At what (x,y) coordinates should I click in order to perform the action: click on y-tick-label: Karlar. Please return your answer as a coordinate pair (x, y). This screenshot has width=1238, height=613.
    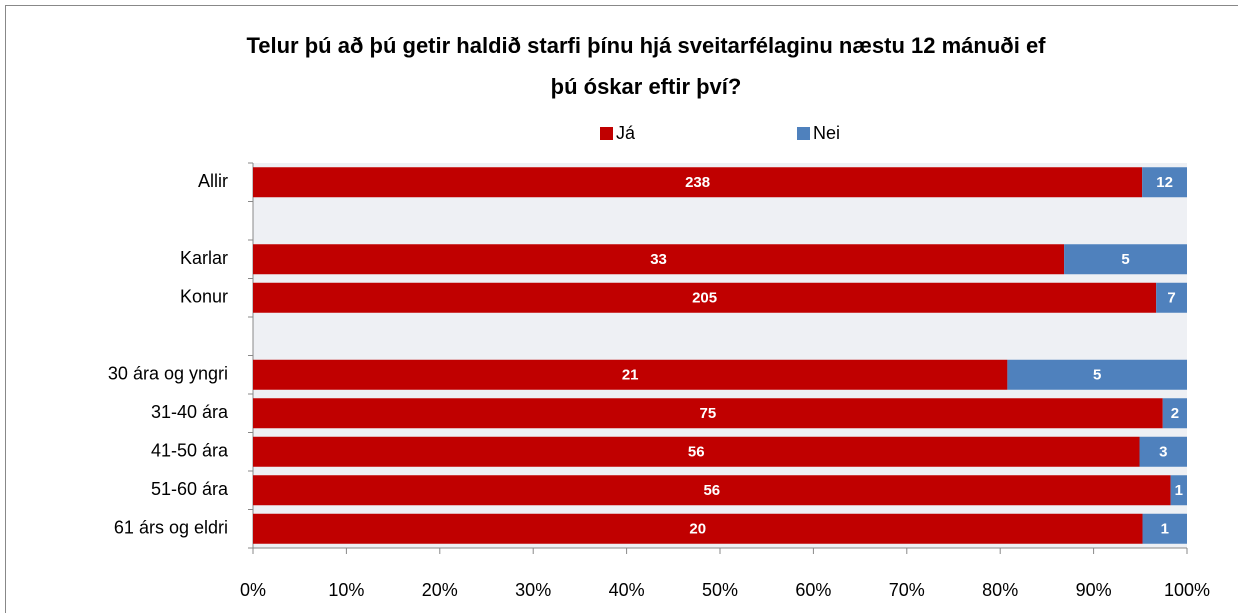
    Looking at the image, I should click on (204, 258).